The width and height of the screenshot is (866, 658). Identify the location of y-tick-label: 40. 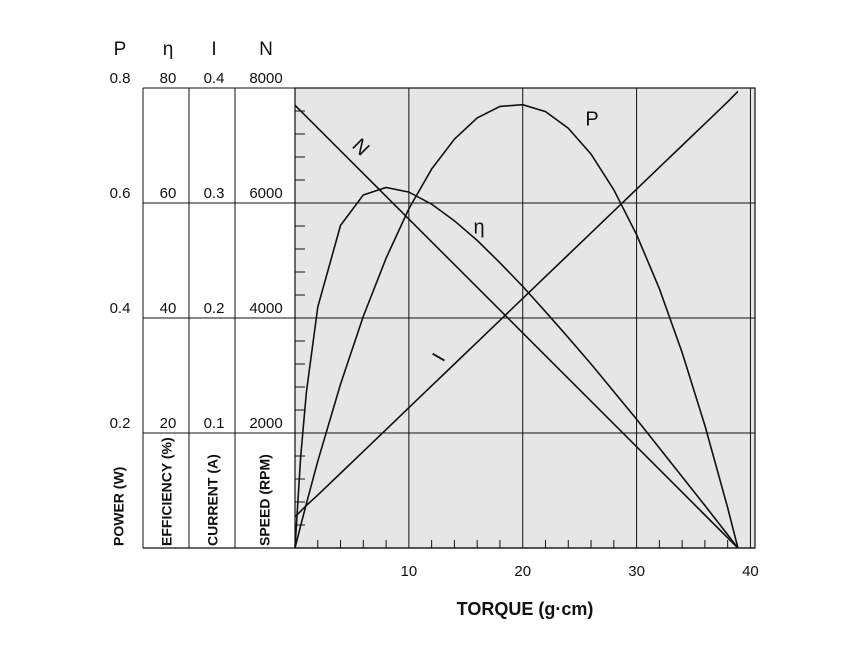
(168, 308).